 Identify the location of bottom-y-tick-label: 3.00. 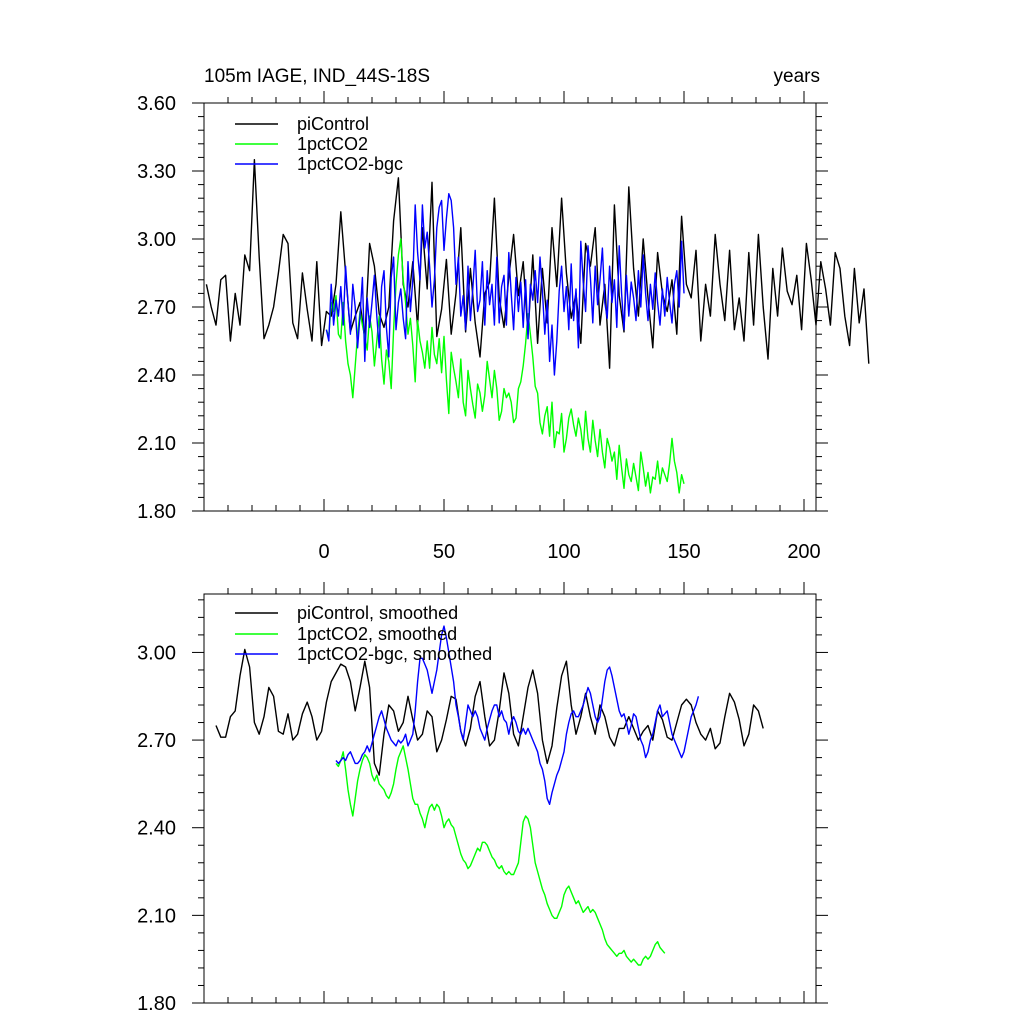
(156, 653).